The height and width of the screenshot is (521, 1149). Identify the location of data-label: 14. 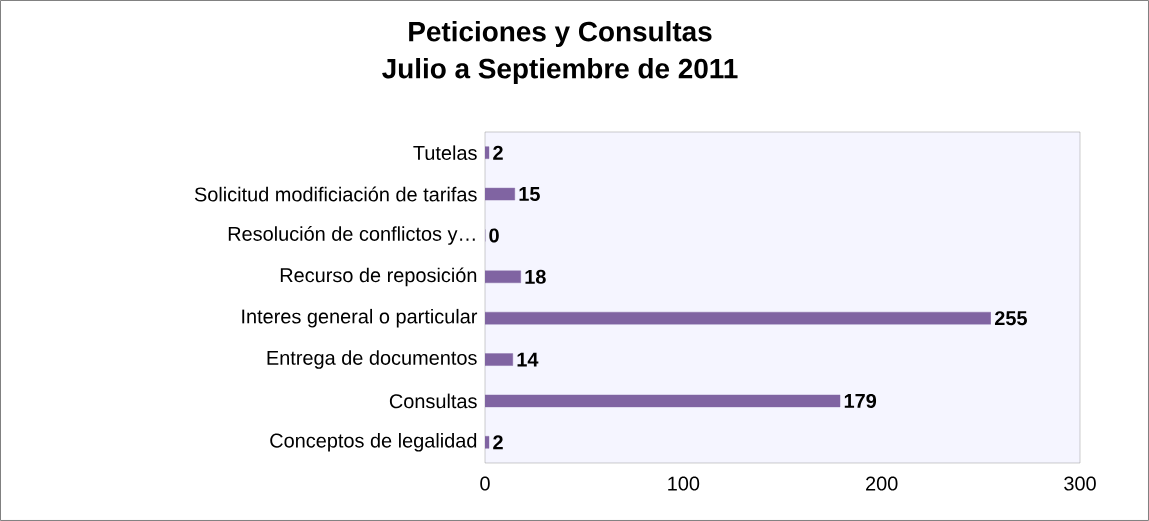
(528, 359).